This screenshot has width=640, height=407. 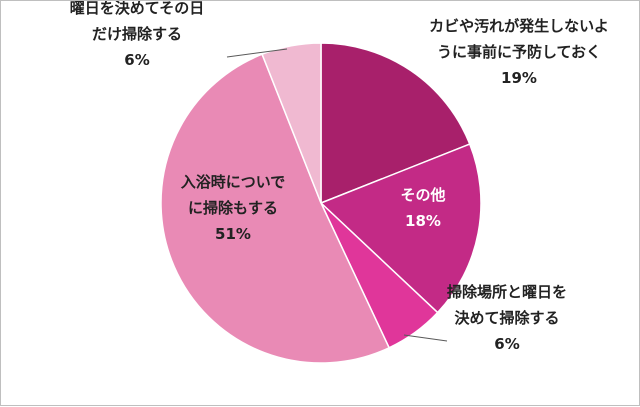 I want to click on slice-value-3: 6%, so click(x=506, y=344).